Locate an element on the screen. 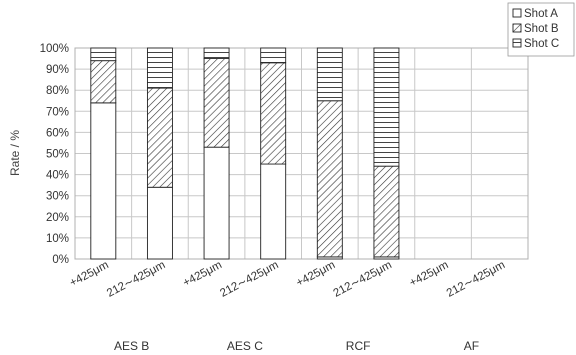 The height and width of the screenshot is (355, 576). y-tick-label: 50% is located at coordinates (57, 155).